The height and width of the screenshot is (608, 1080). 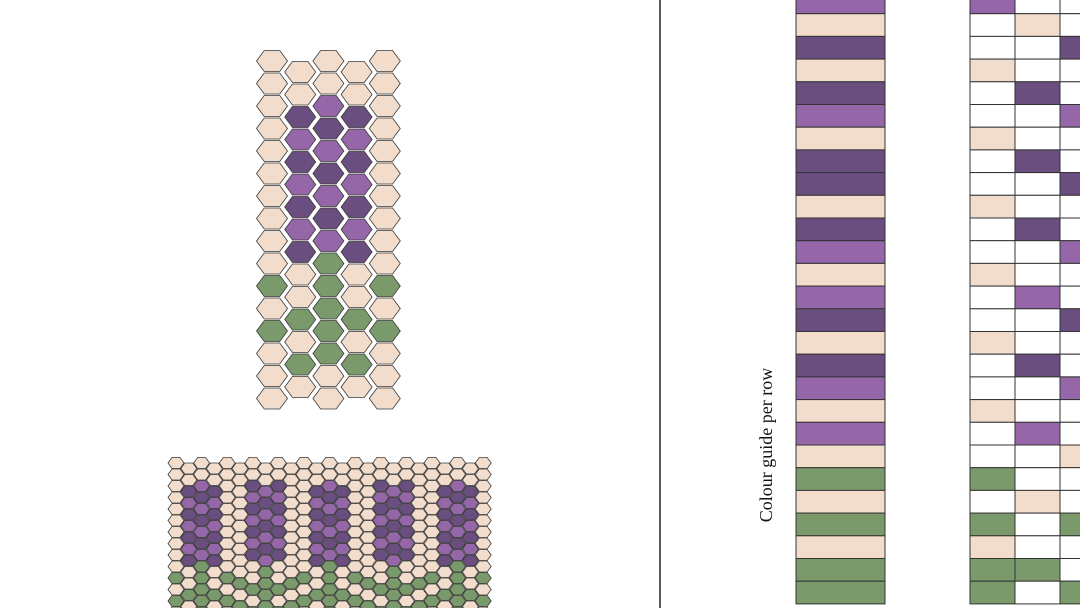 I want to click on single-motif, so click(x=328, y=230).